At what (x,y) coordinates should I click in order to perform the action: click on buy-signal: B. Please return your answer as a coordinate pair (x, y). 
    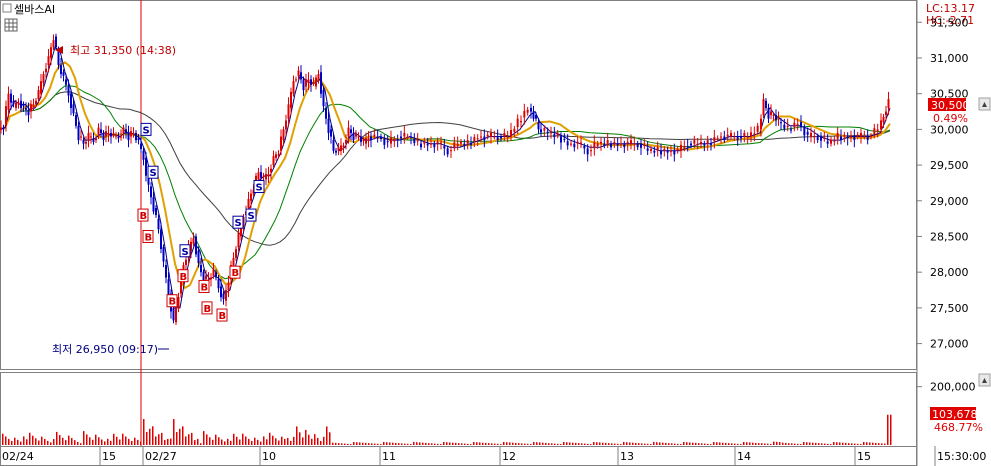
    Looking at the image, I should click on (222, 315).